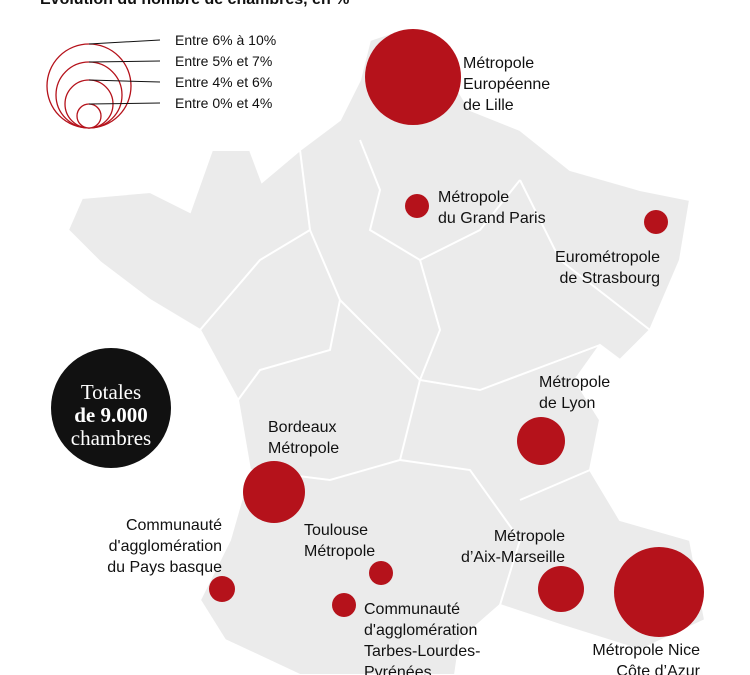 This screenshot has height=675, width=750. I want to click on city-label: Côte d’Azur, so click(658, 669).